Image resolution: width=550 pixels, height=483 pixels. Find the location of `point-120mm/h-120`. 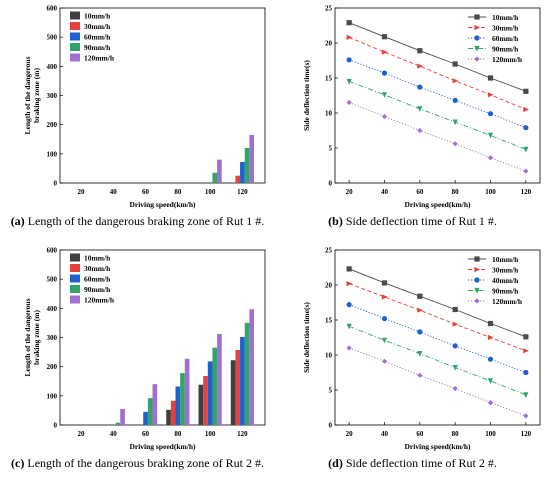

point-120mm/h-120 is located at coordinates (526, 416).